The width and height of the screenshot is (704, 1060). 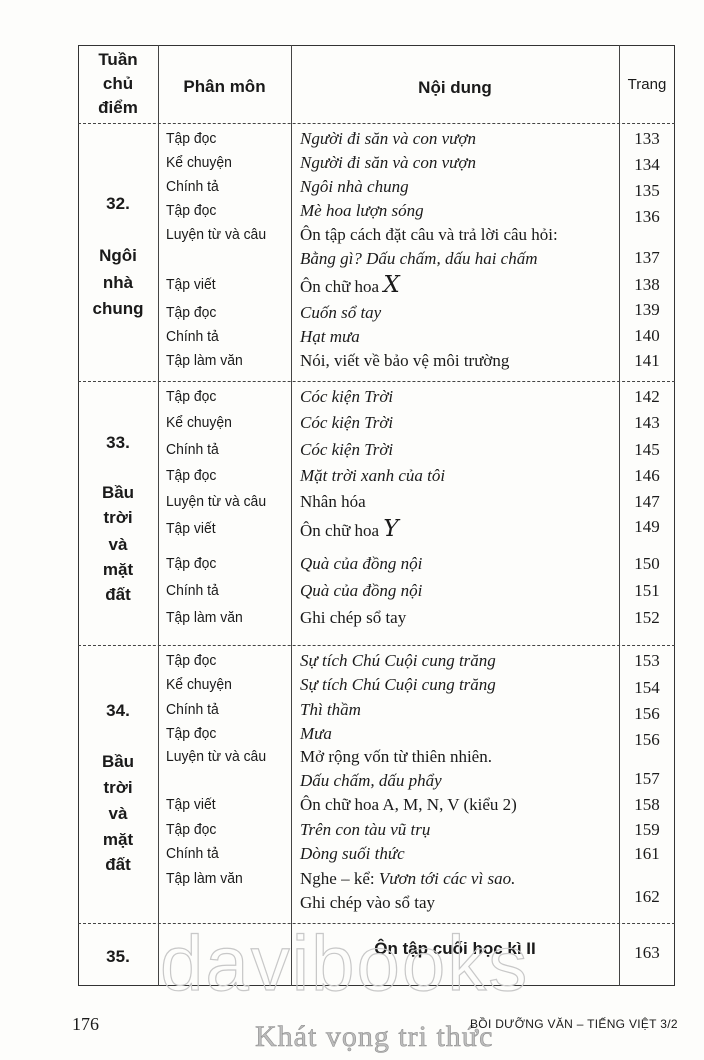 What do you see at coordinates (339, 878) in the screenshot?
I see `content-text: Nghe – kể:` at bounding box center [339, 878].